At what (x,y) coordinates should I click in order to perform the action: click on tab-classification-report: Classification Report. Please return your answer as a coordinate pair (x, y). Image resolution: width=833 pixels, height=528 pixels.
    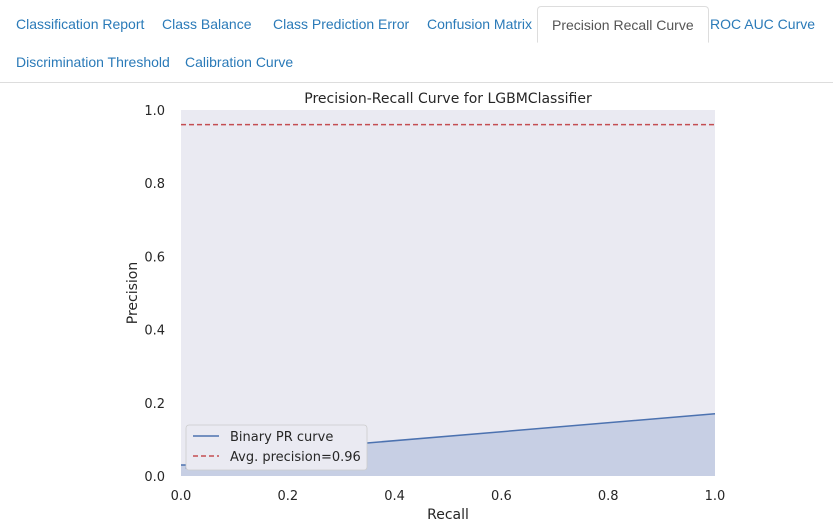
    Looking at the image, I should click on (80, 24).